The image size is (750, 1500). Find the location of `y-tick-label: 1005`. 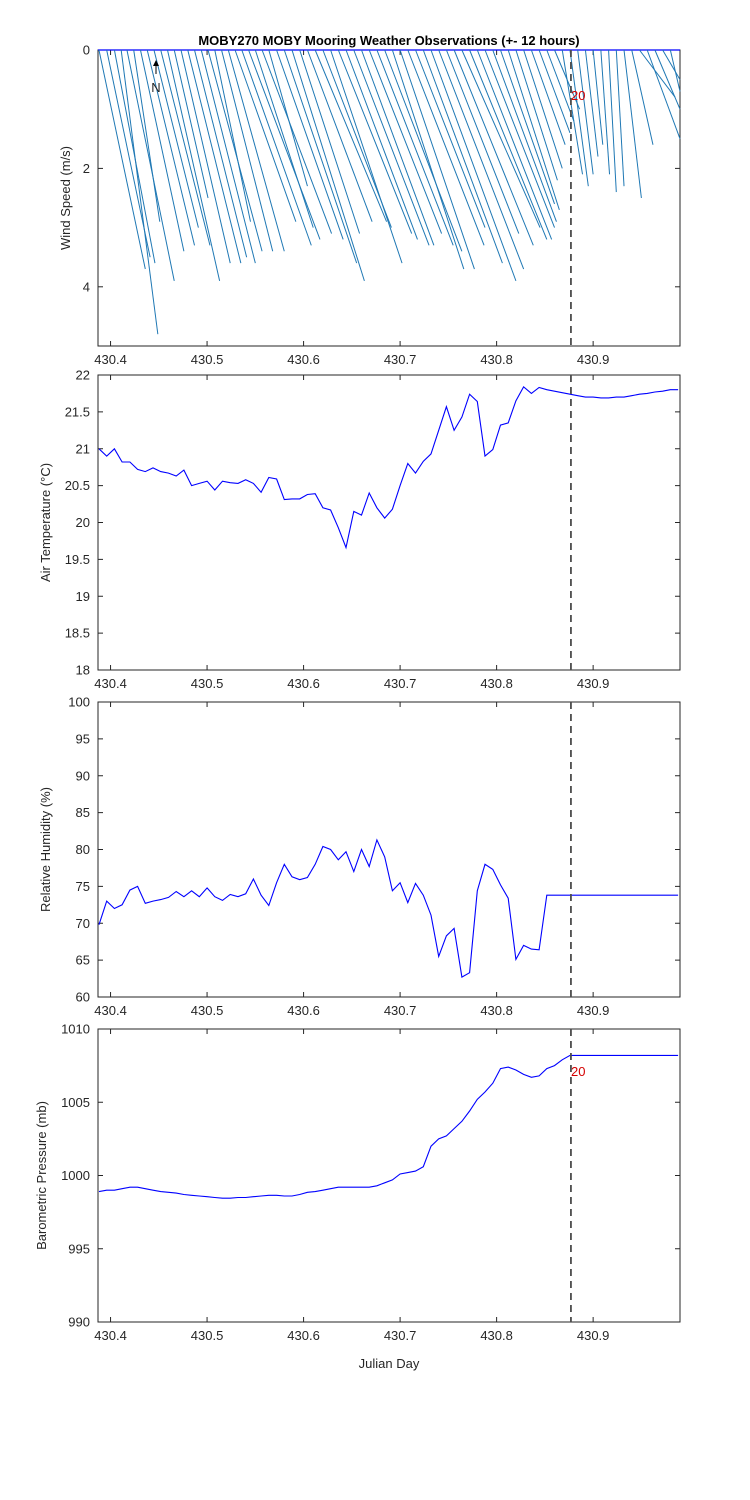

y-tick-label: 1005 is located at coordinates (75, 1102).